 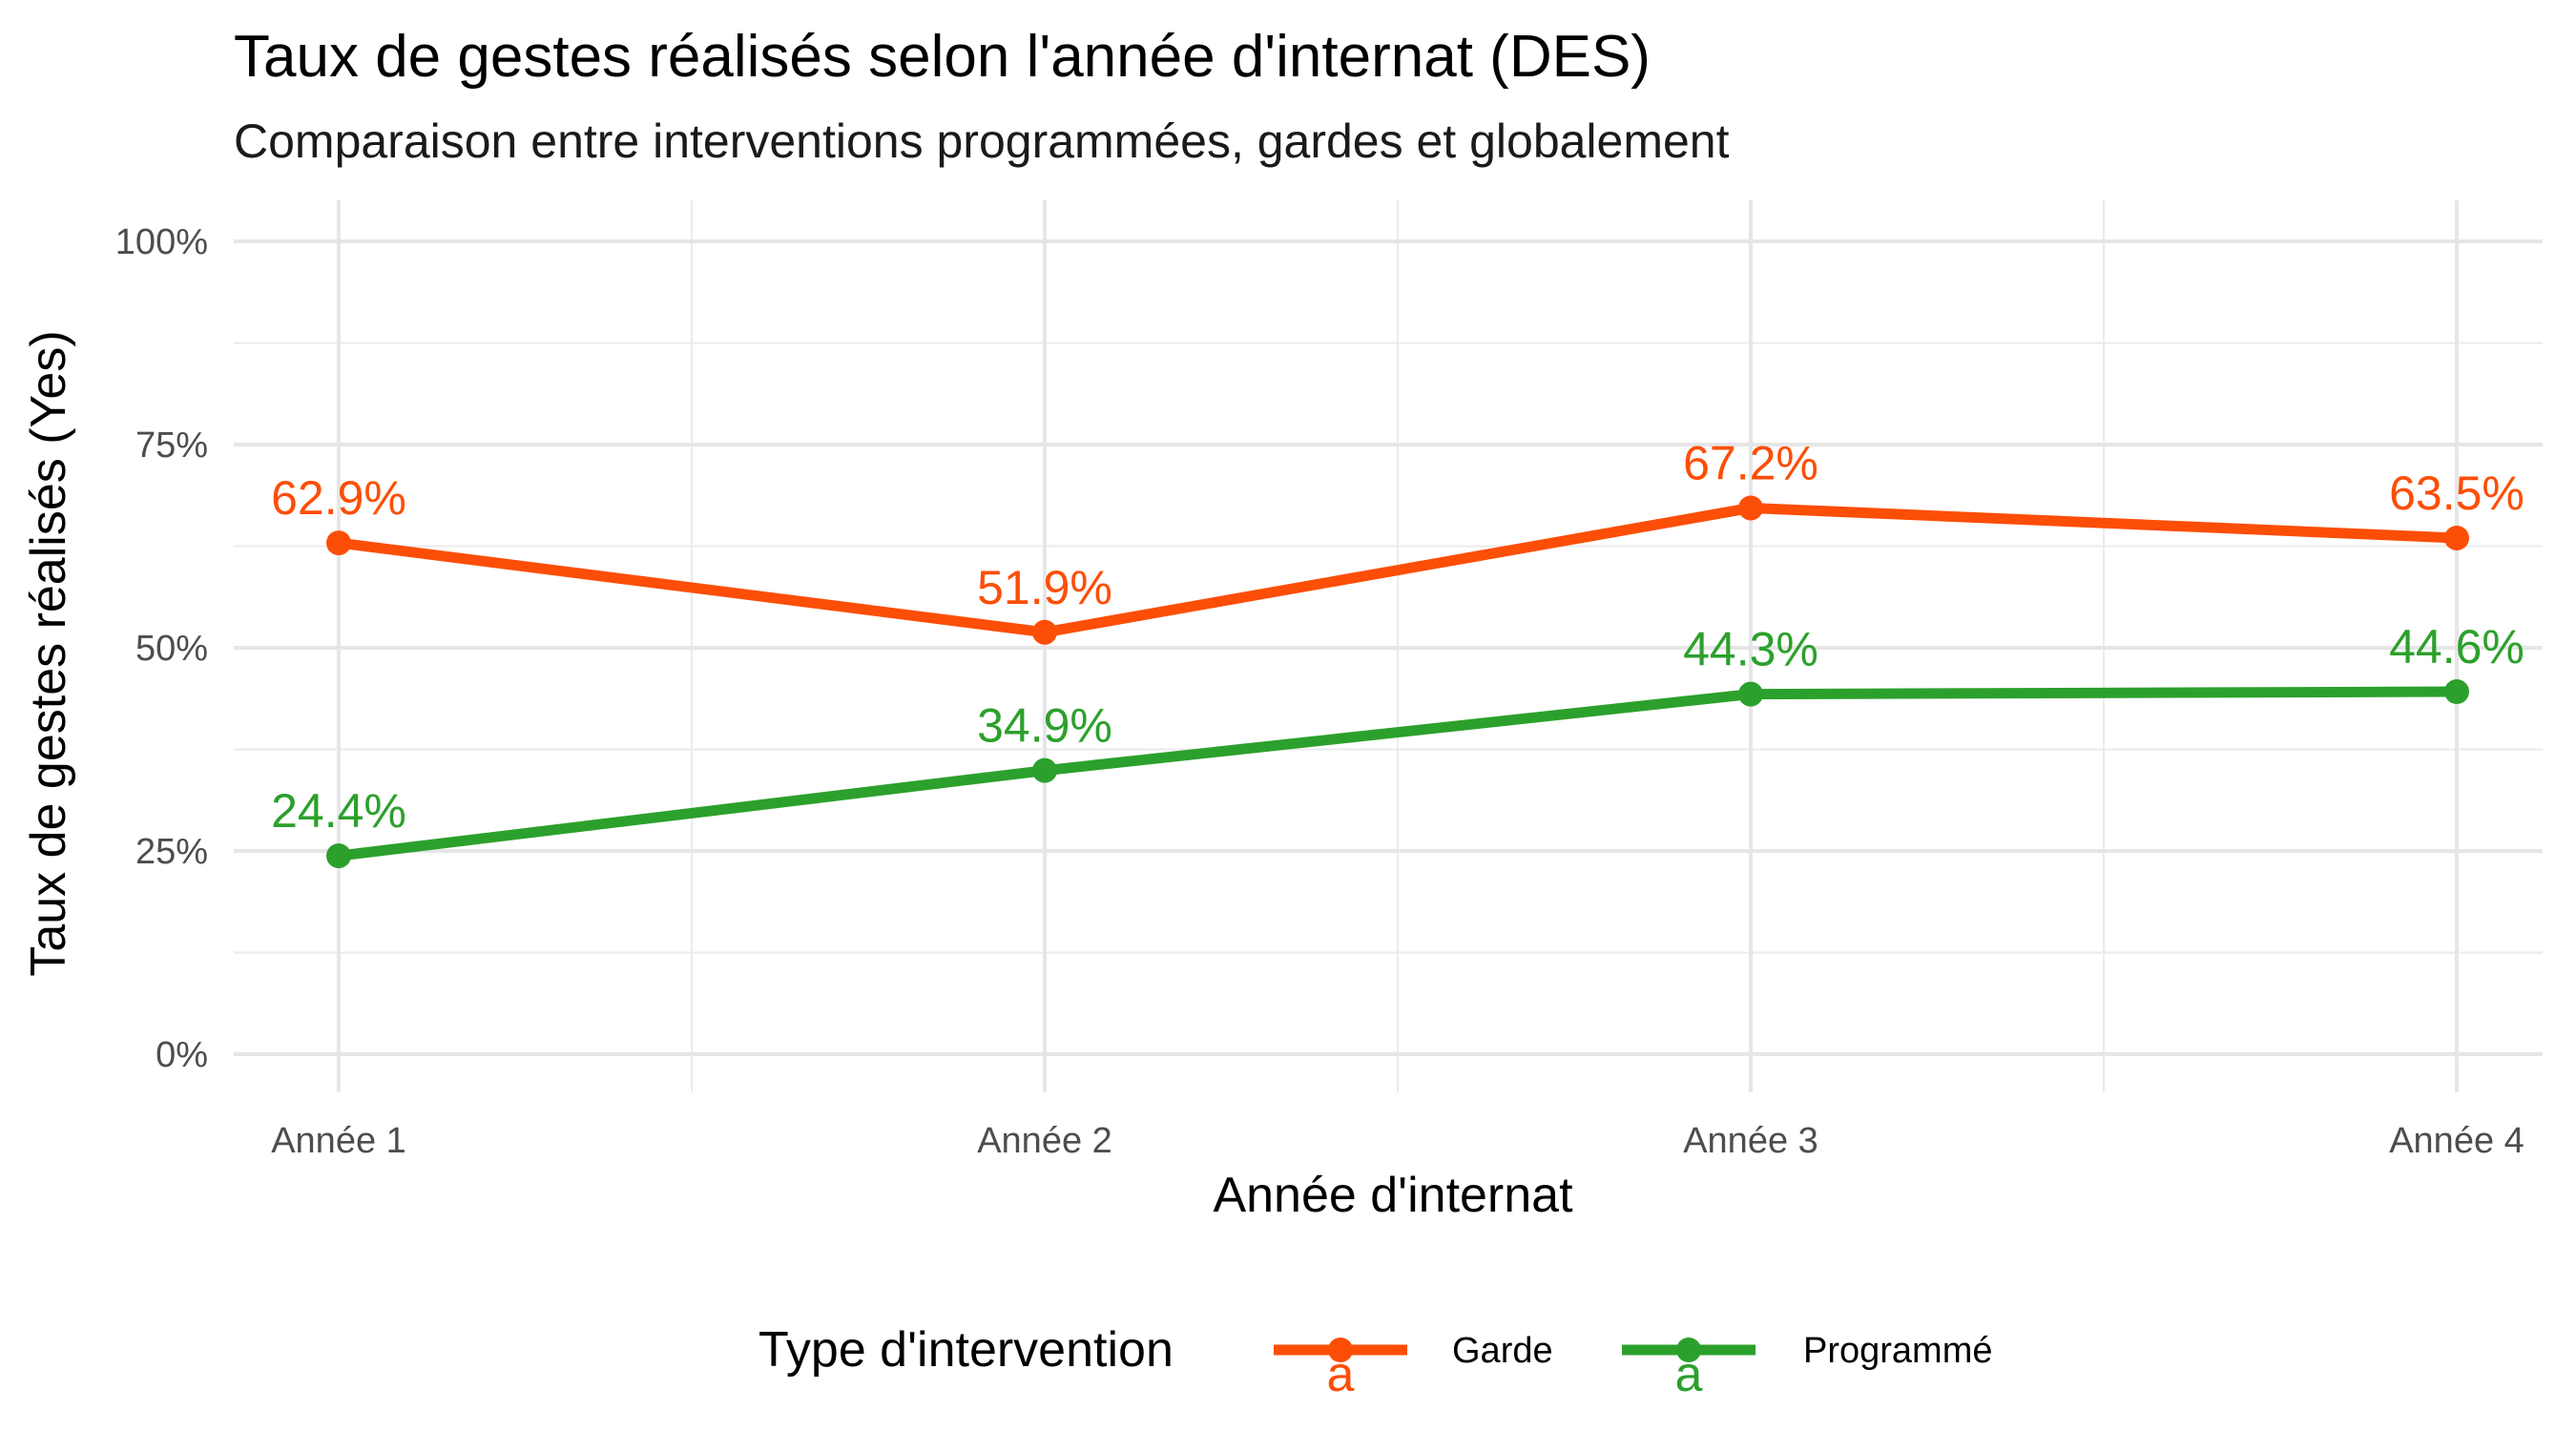 I want to click on data-label: 34.9%, so click(x=1044, y=726).